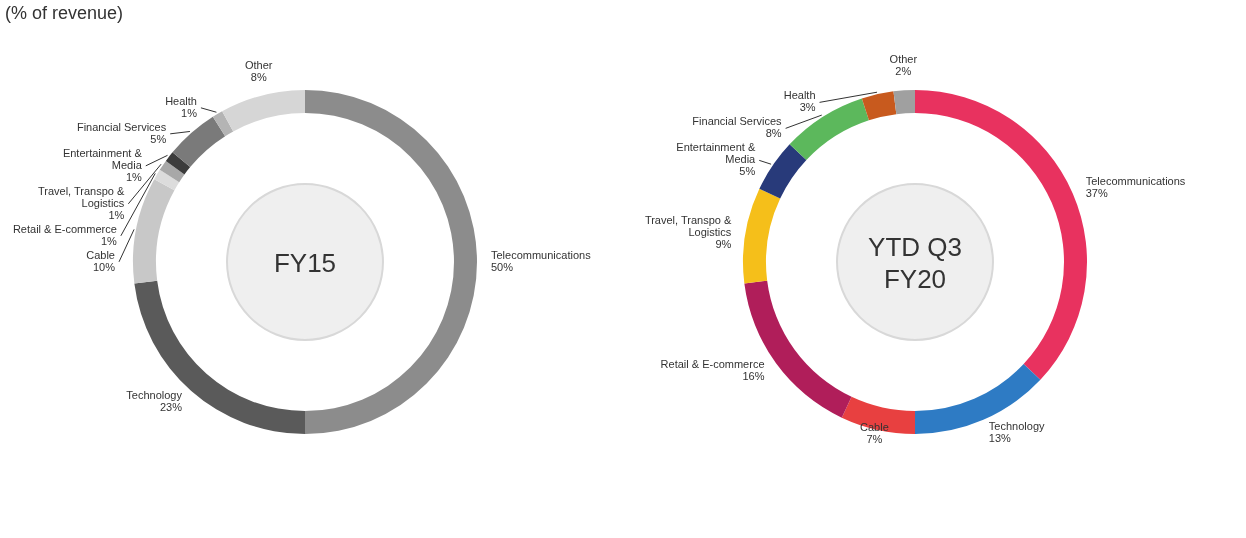 The width and height of the screenshot is (1246, 538). What do you see at coordinates (915, 263) in the screenshot?
I see `text: YTD Q3 FY20` at bounding box center [915, 263].